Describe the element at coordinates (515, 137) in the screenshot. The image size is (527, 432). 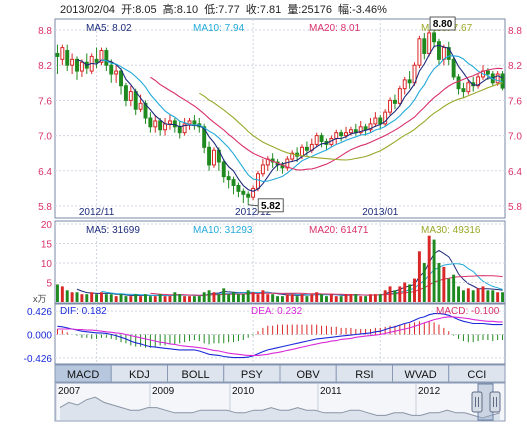
I see `price-tick-right: 7.0` at that location.